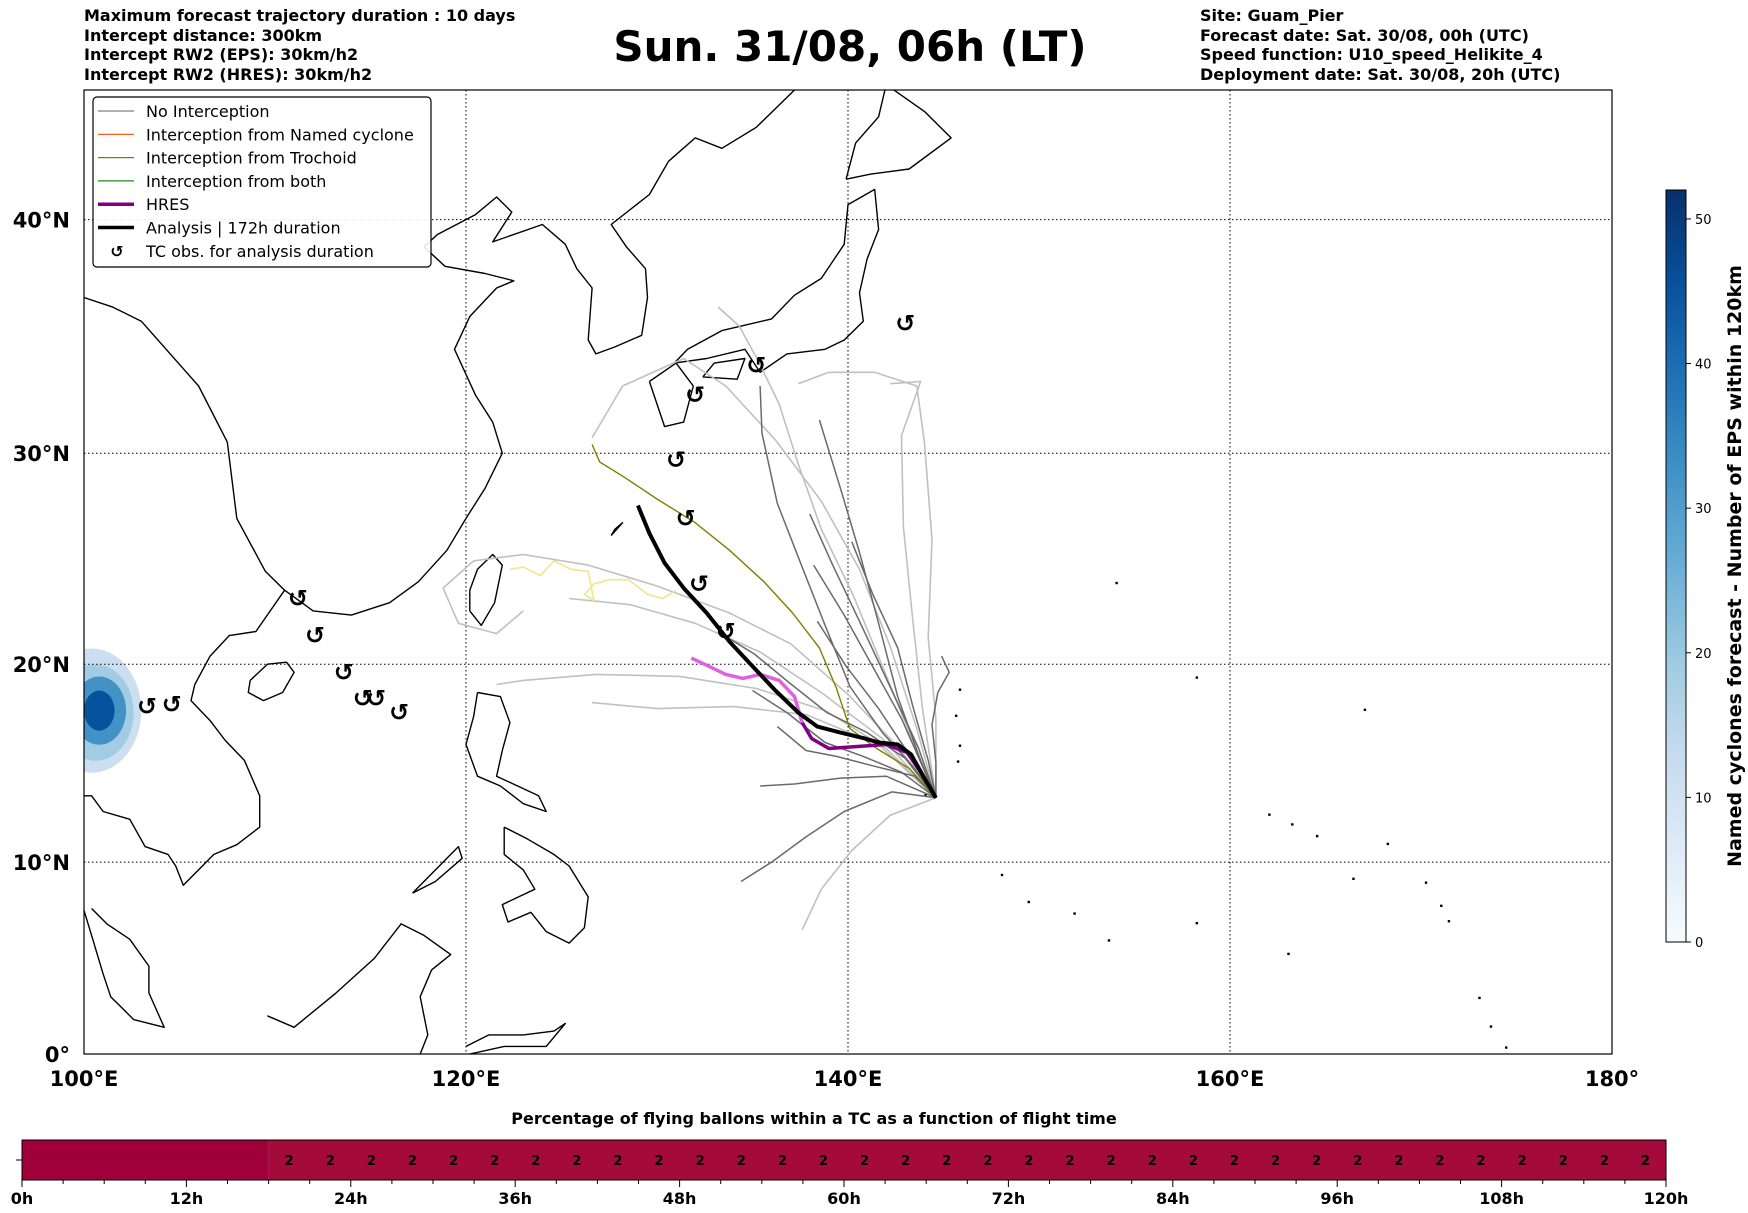 The width and height of the screenshot is (1748, 1213). What do you see at coordinates (1380, 74) in the screenshot?
I see `header-right-line: Deployment date: Sat. 30/08, 20h (UTC)` at bounding box center [1380, 74].